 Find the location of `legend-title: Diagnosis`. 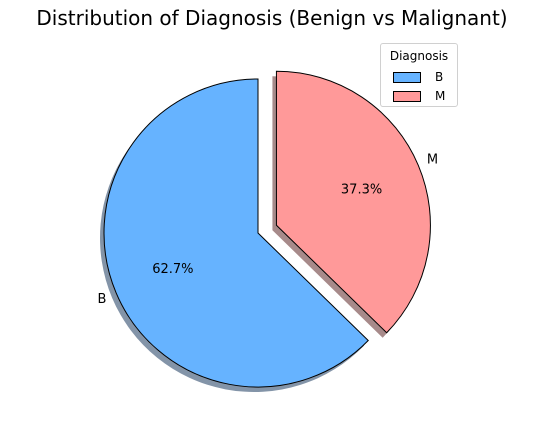

legend-title: Diagnosis is located at coordinates (419, 56).